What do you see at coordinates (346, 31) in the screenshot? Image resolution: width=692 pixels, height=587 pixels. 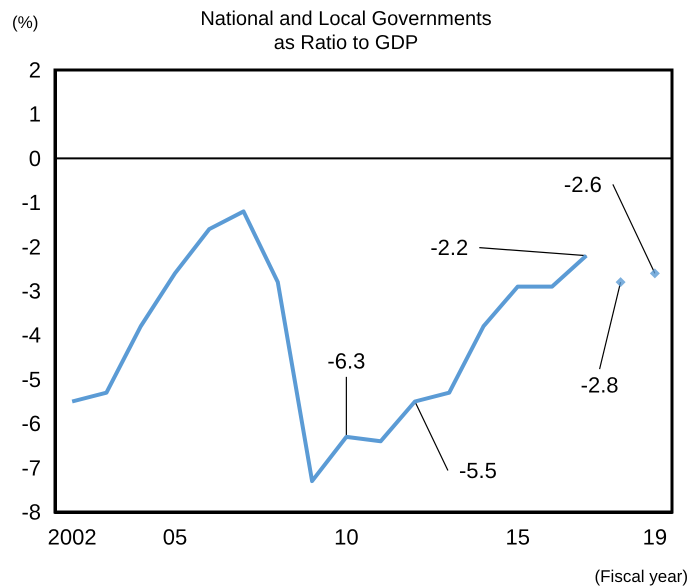 I see `chart-title: National and Local Governments as Ratio to GDP` at bounding box center [346, 31].